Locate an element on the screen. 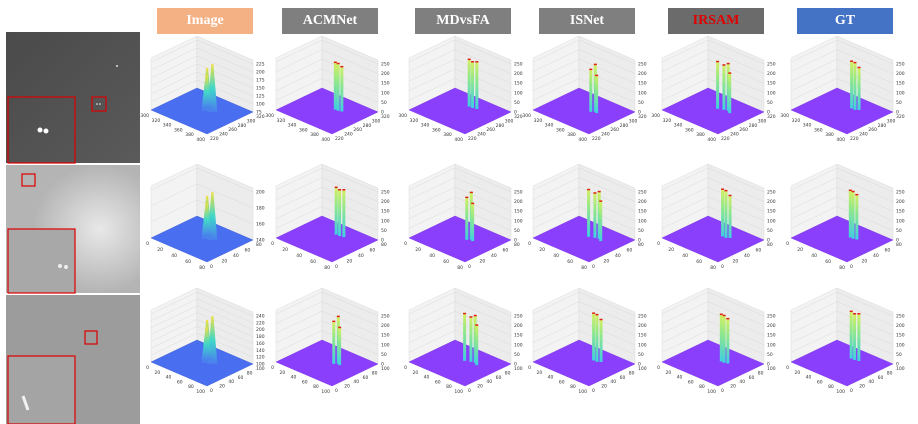 The image size is (918, 424). y-tick-label: 80 is located at coordinates (899, 245).